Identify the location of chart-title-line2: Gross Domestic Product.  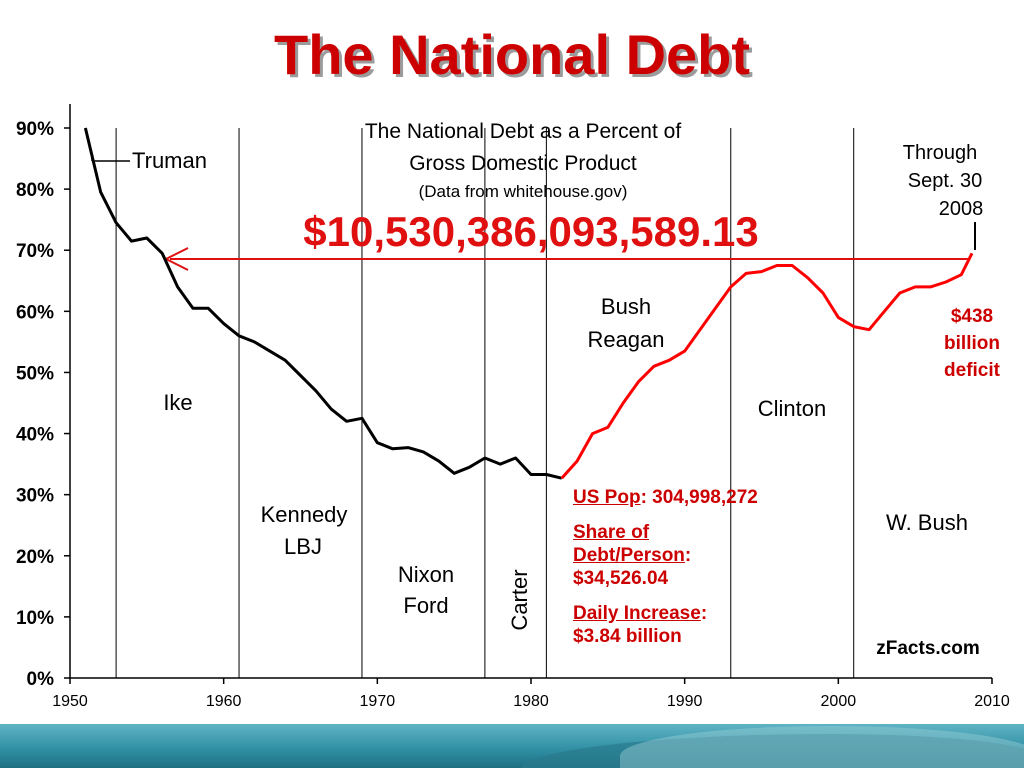
(523, 163).